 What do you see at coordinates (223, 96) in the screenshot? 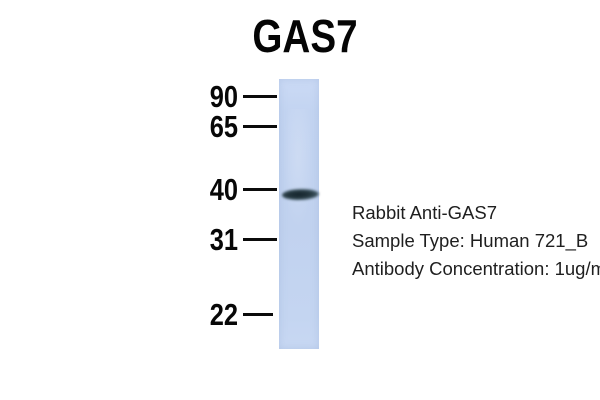
I see `mw-label: 90` at bounding box center [223, 96].